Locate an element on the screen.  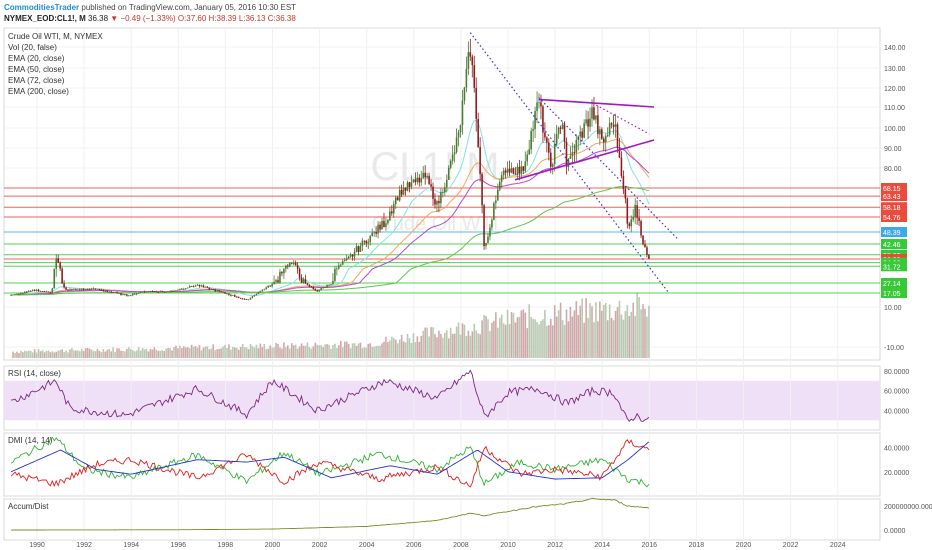
rsi-tick-label: 60.0000 is located at coordinates (896, 392).